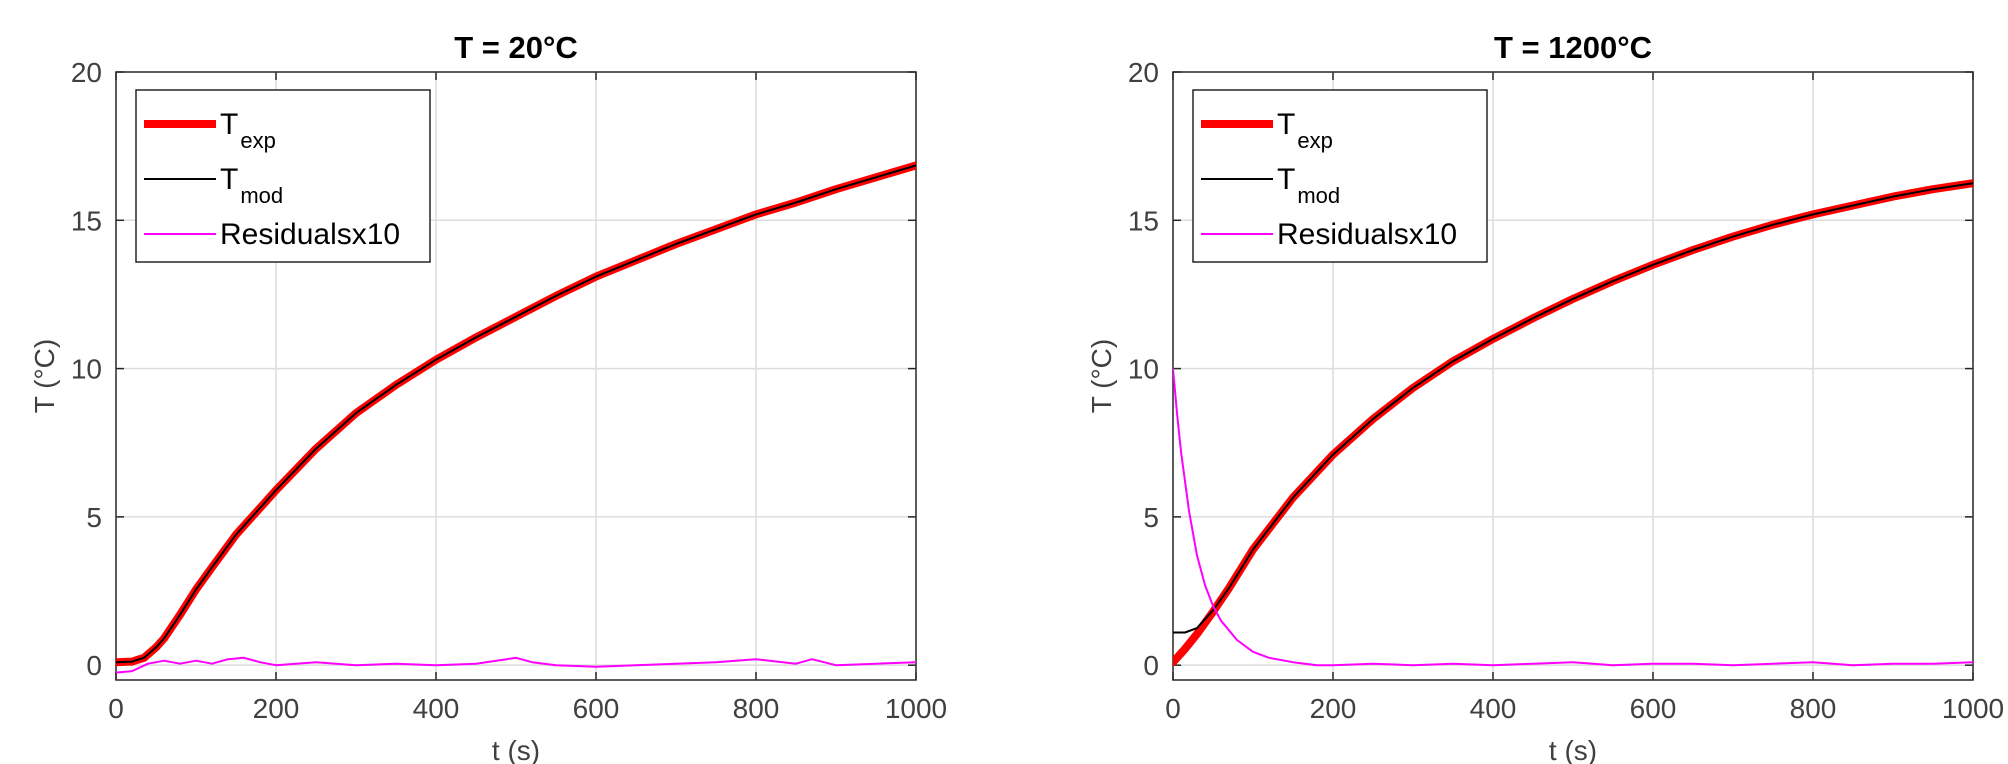 The image size is (2008, 764). Describe the element at coordinates (1573, 47) in the screenshot. I see `chart-title: T = 1200°C` at that location.